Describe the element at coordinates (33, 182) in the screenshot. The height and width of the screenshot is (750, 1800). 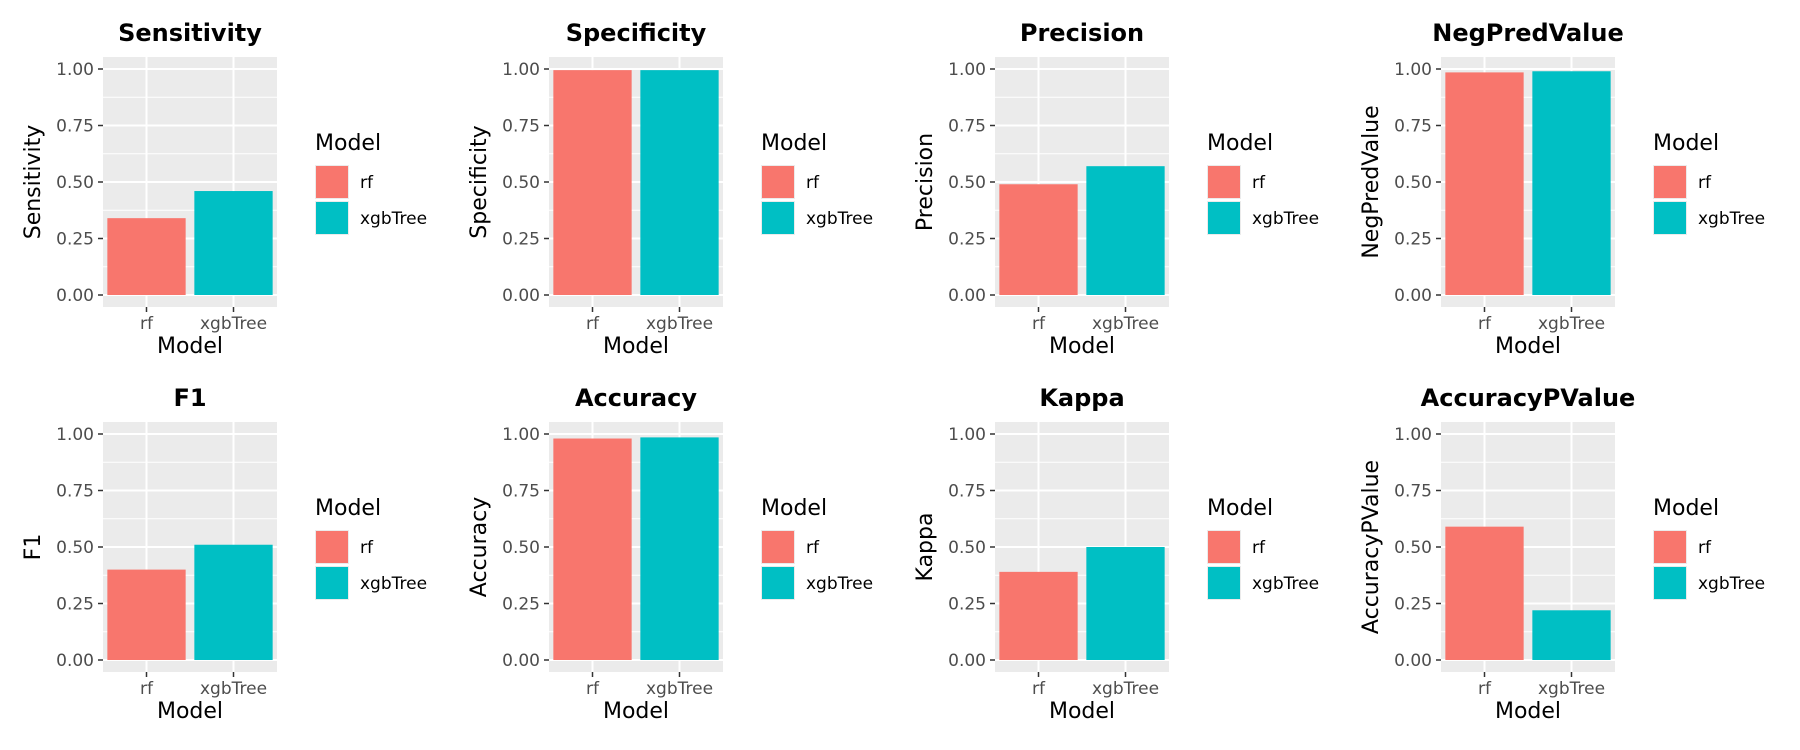
I see `y-axis-label: Sensitivity` at that location.